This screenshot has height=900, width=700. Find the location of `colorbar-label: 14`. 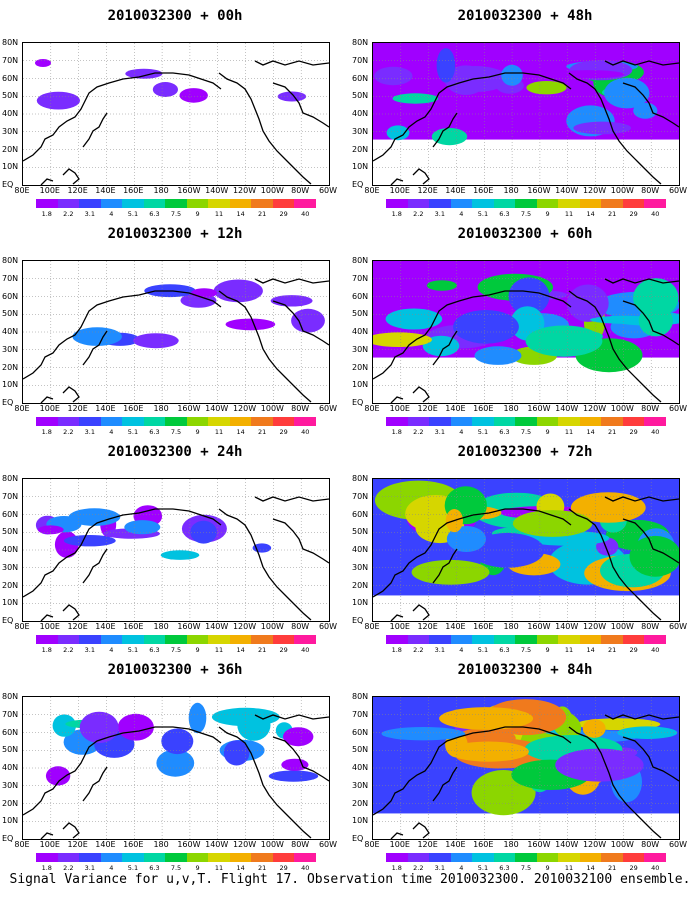

colorbar-label: 14 is located at coordinates (590, 432).